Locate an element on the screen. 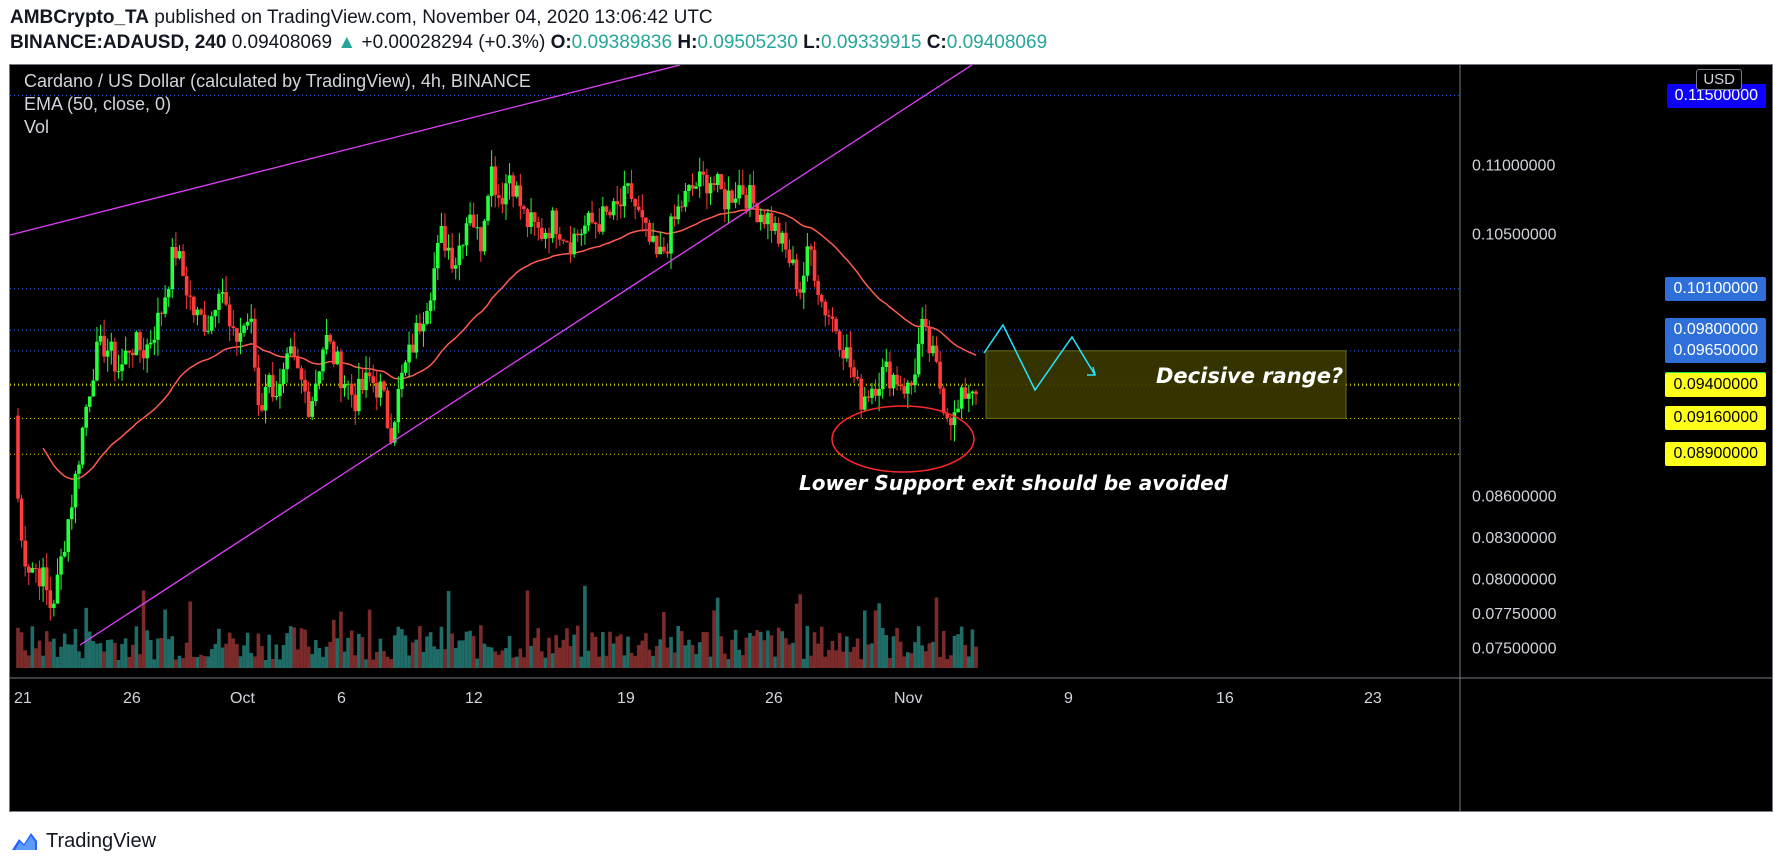 The height and width of the screenshot is (866, 1783). lower-support-label: Lower Support exit should be avoided is located at coordinates (1014, 483).